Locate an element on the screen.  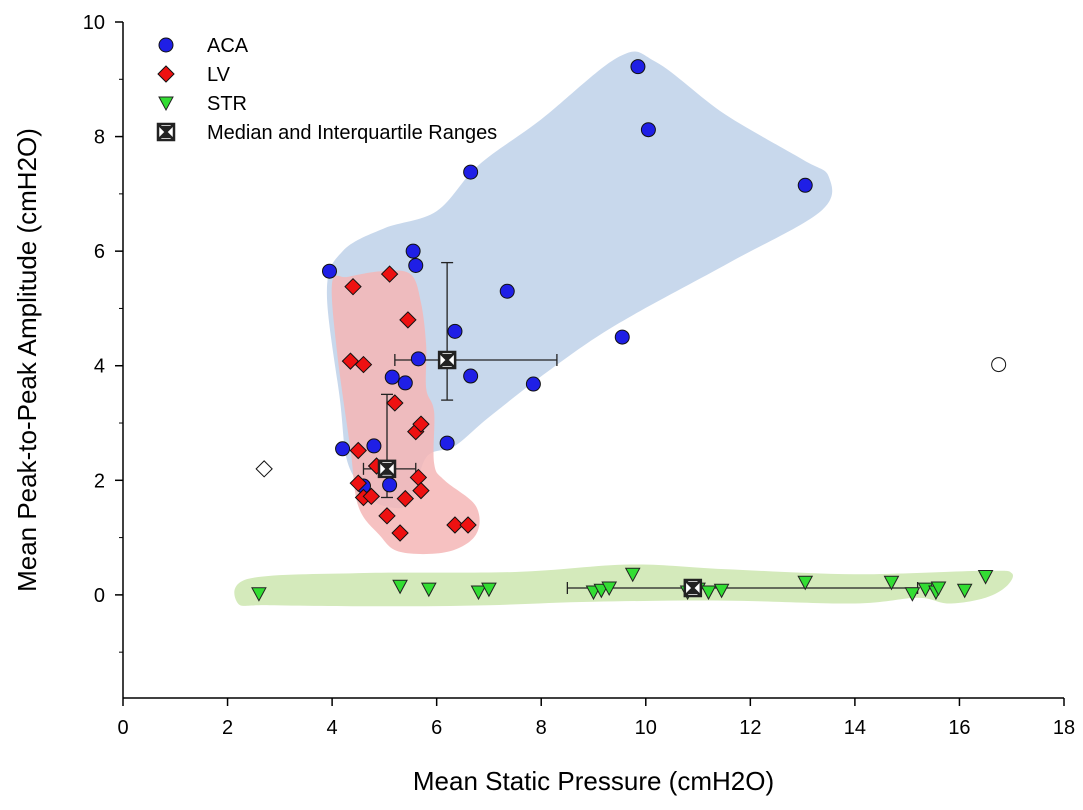
legend-label: LV is located at coordinates (219, 75).